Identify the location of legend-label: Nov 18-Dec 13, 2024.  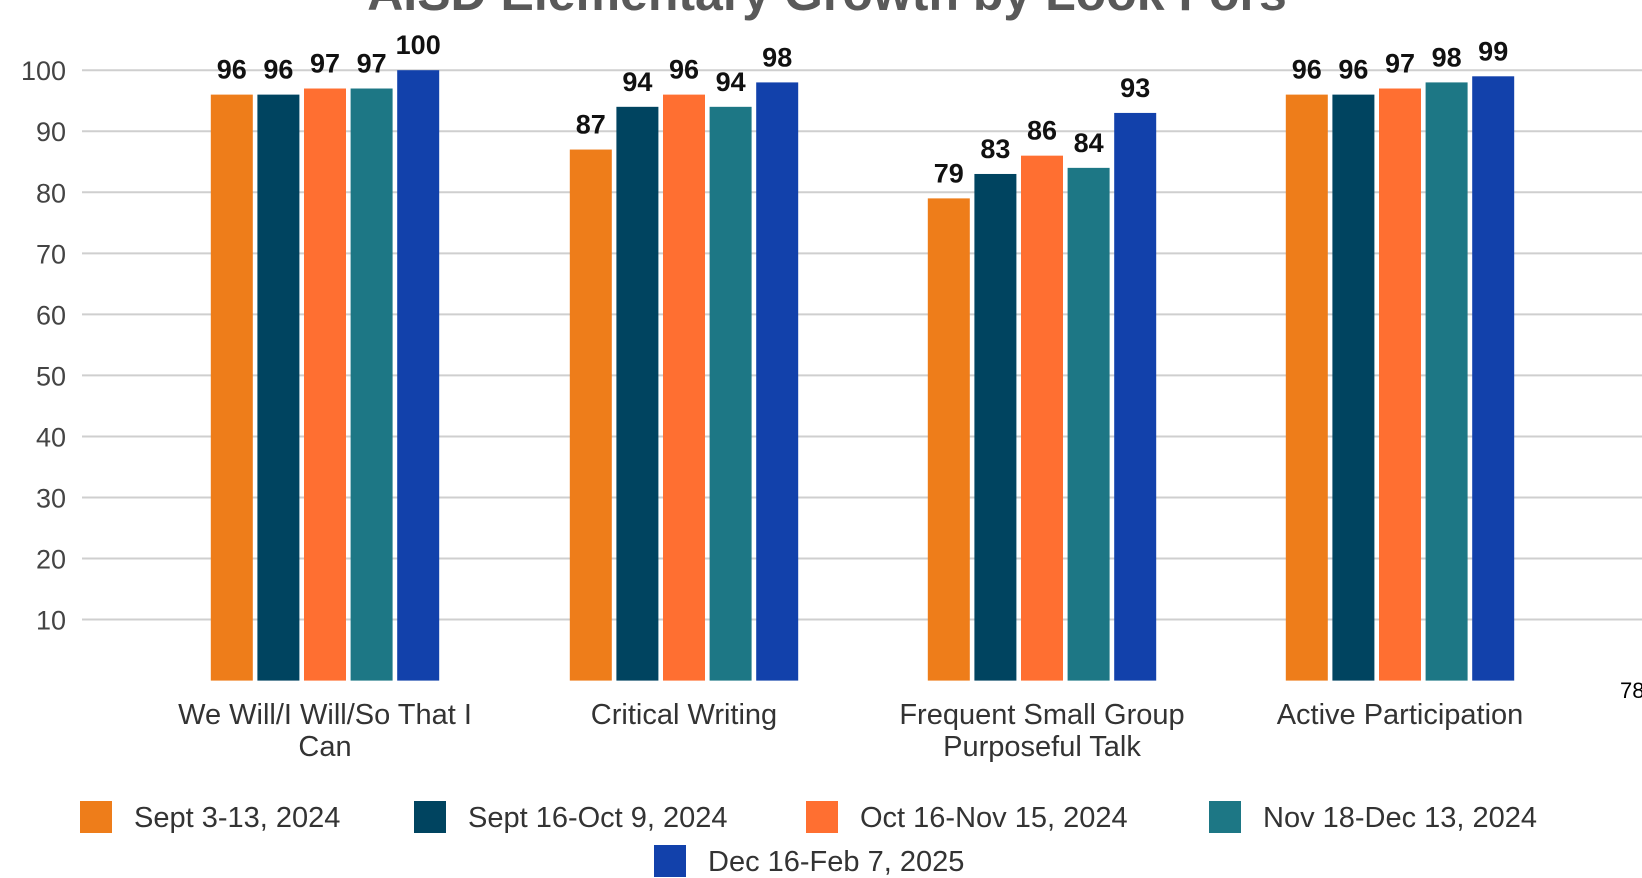
(1400, 818).